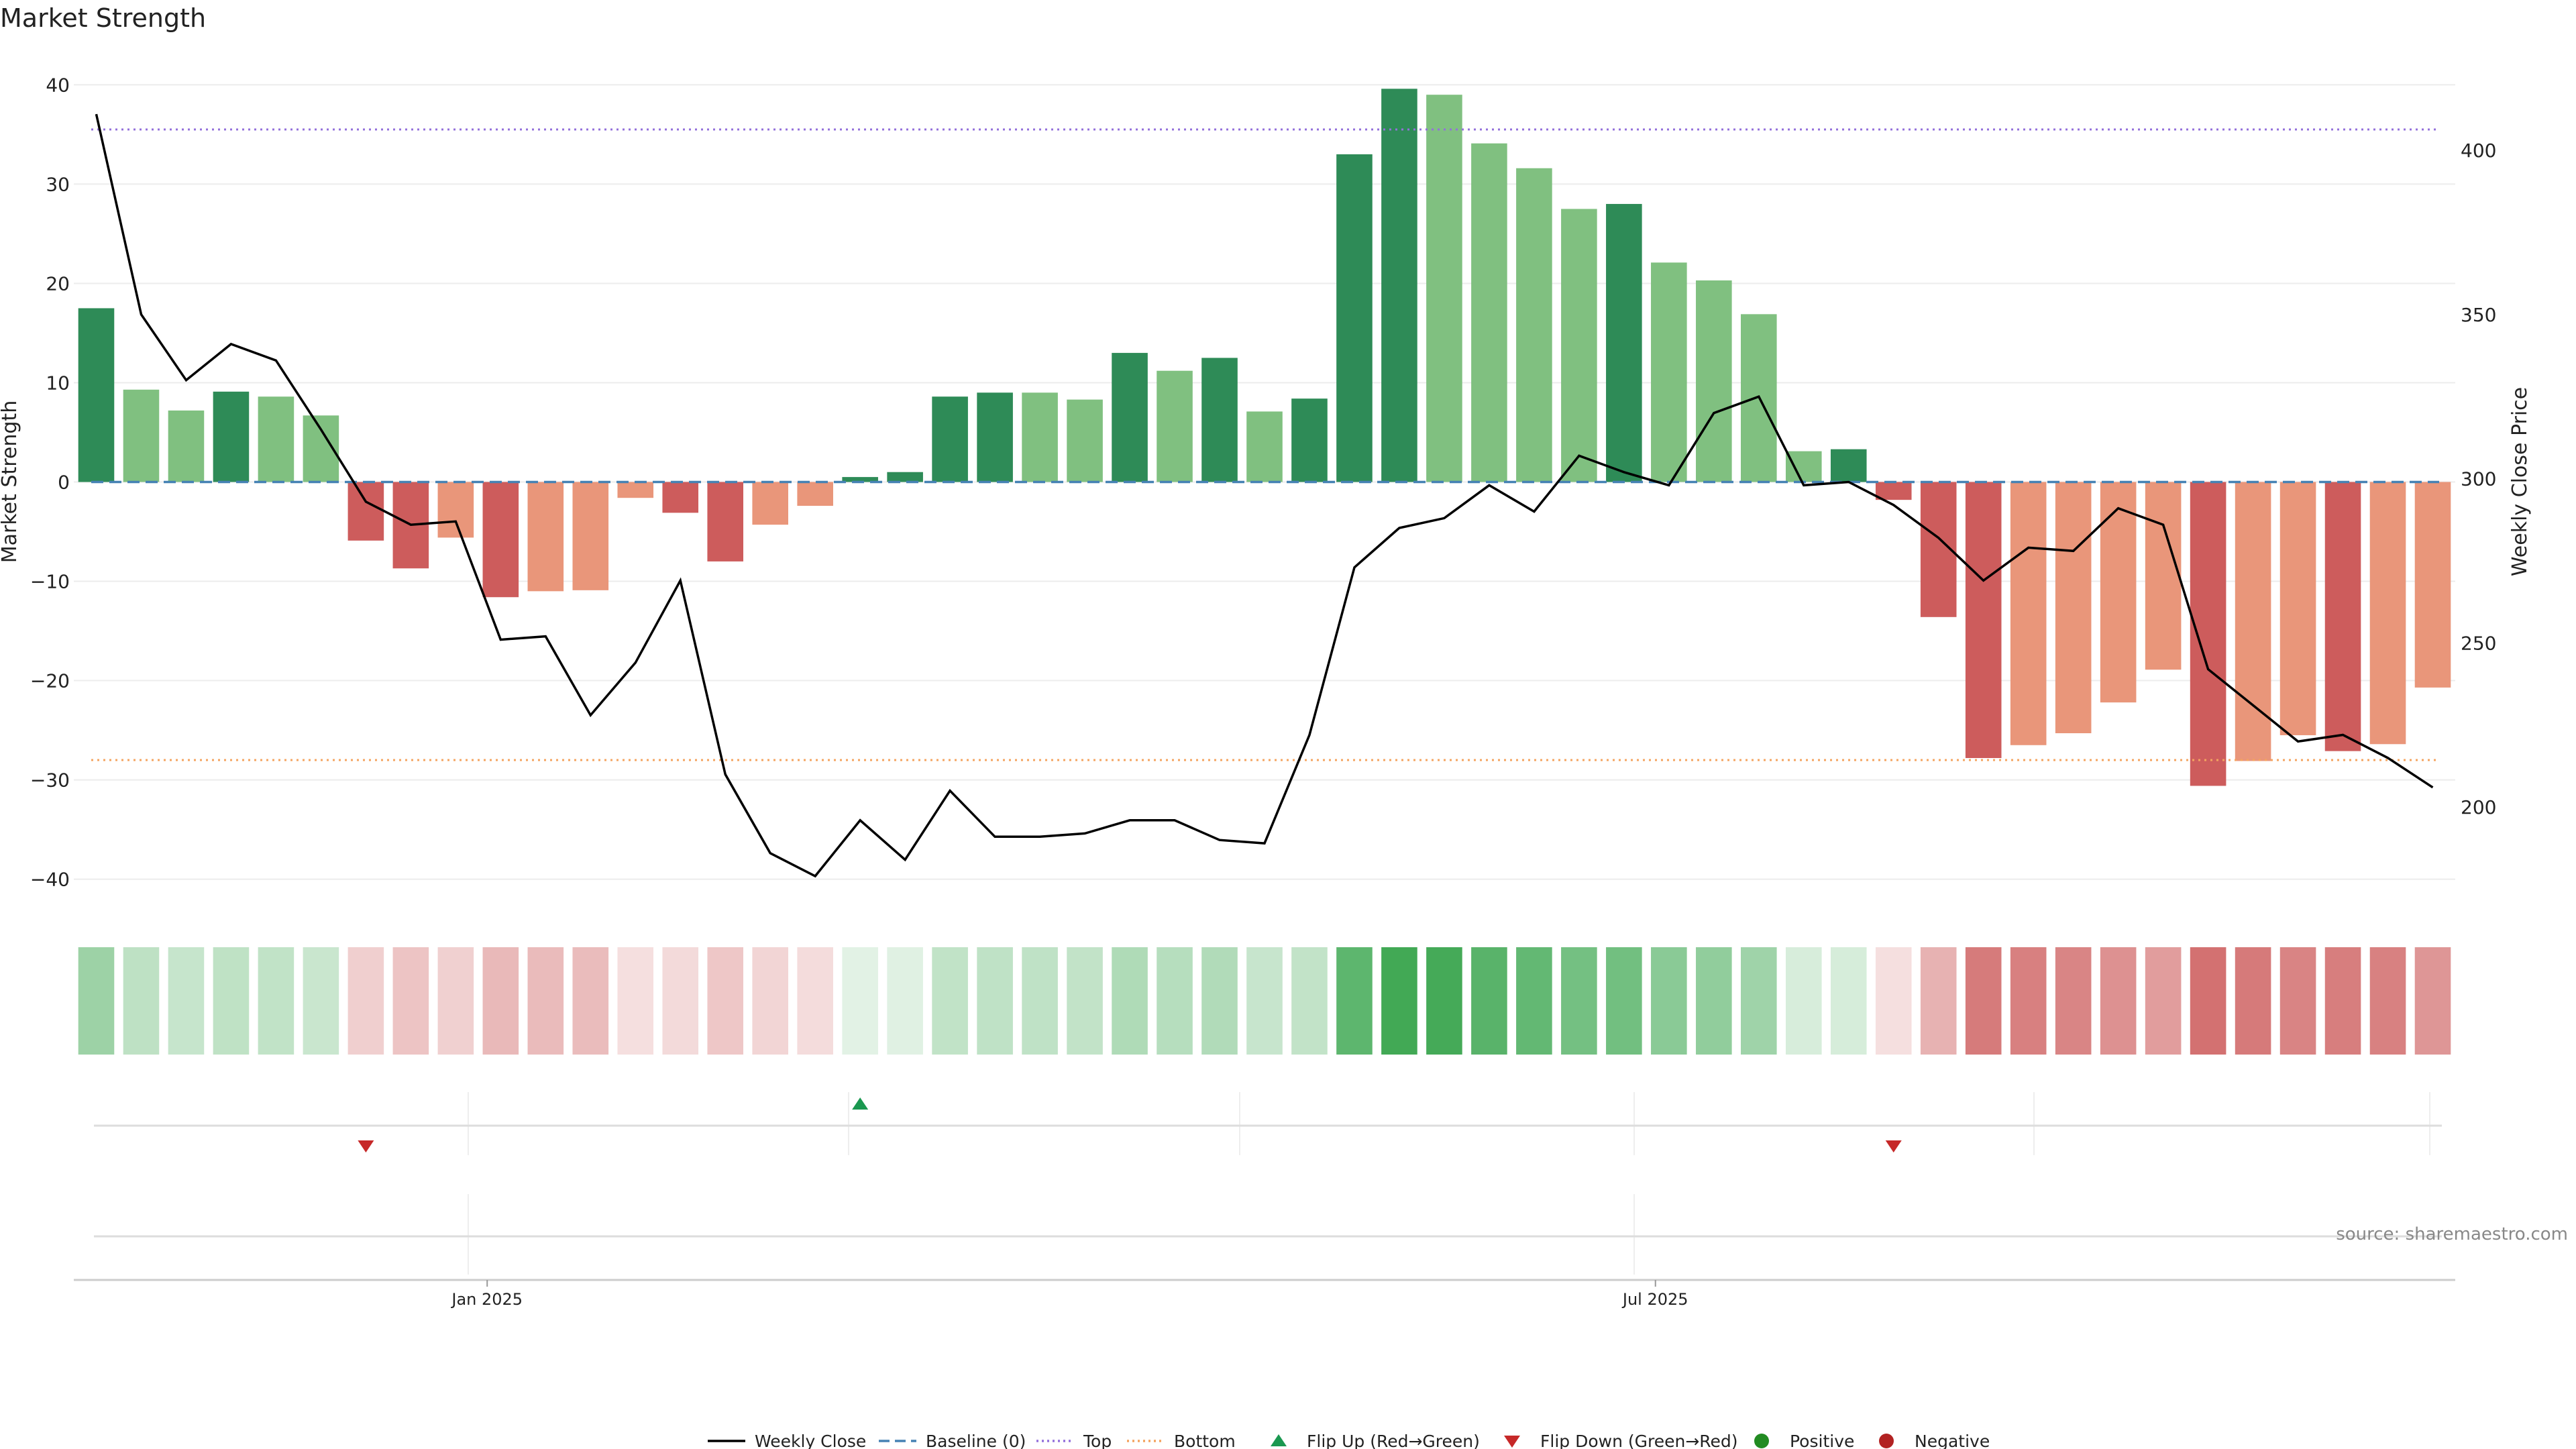  What do you see at coordinates (1934, 1440) in the screenshot?
I see `legend-item: Negative` at bounding box center [1934, 1440].